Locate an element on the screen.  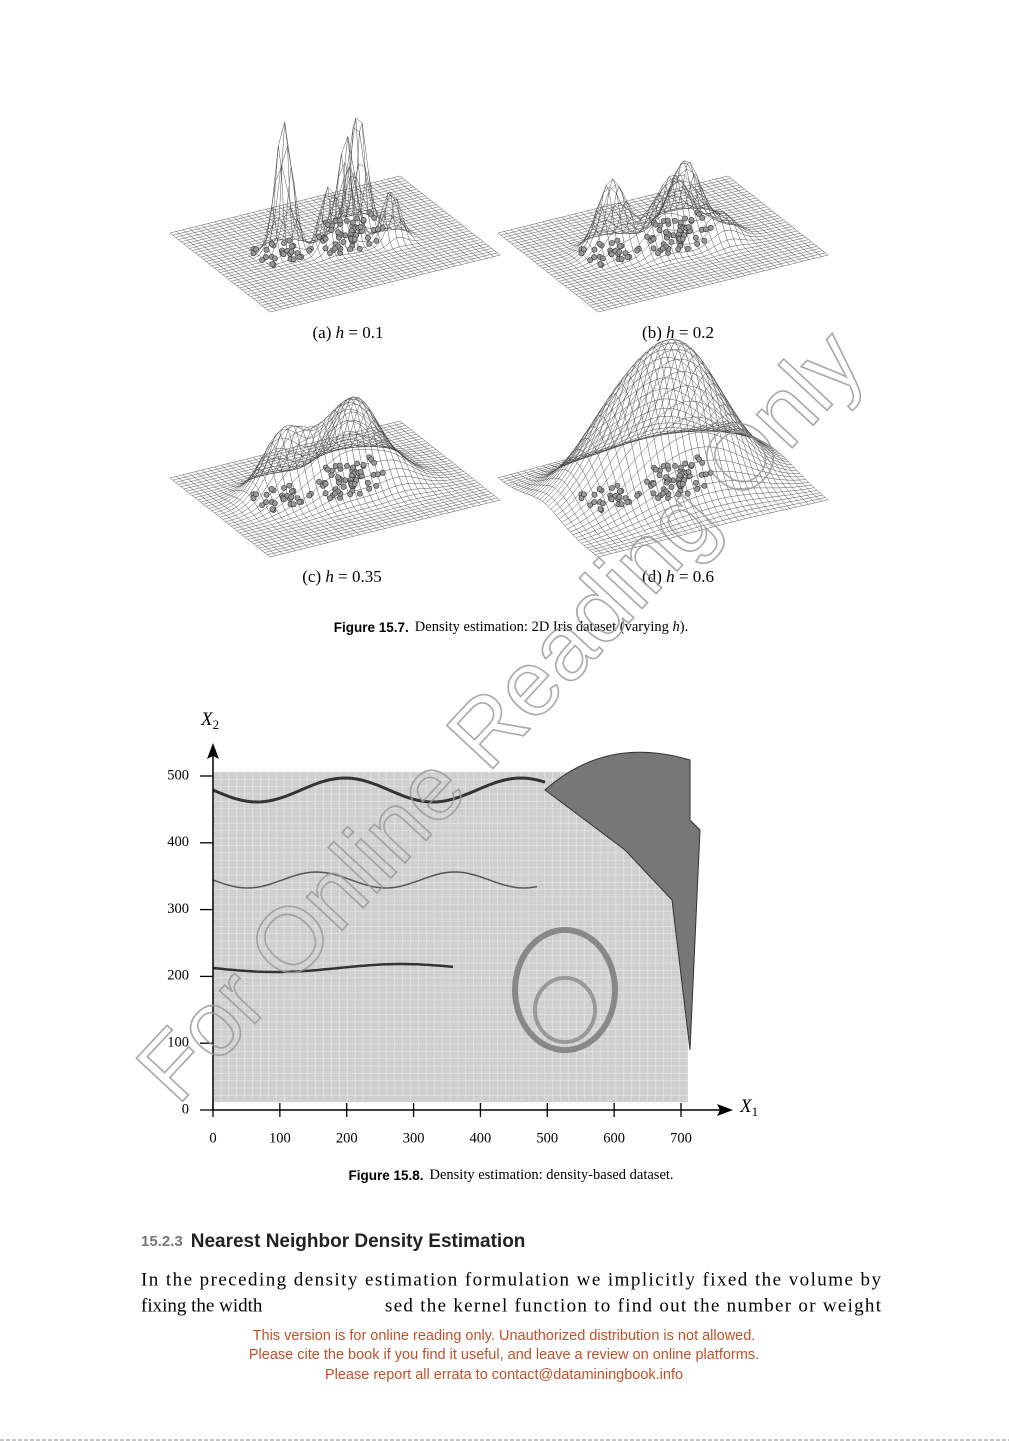
paragraph-line: fixing the width is located at coordinates (202, 1305).